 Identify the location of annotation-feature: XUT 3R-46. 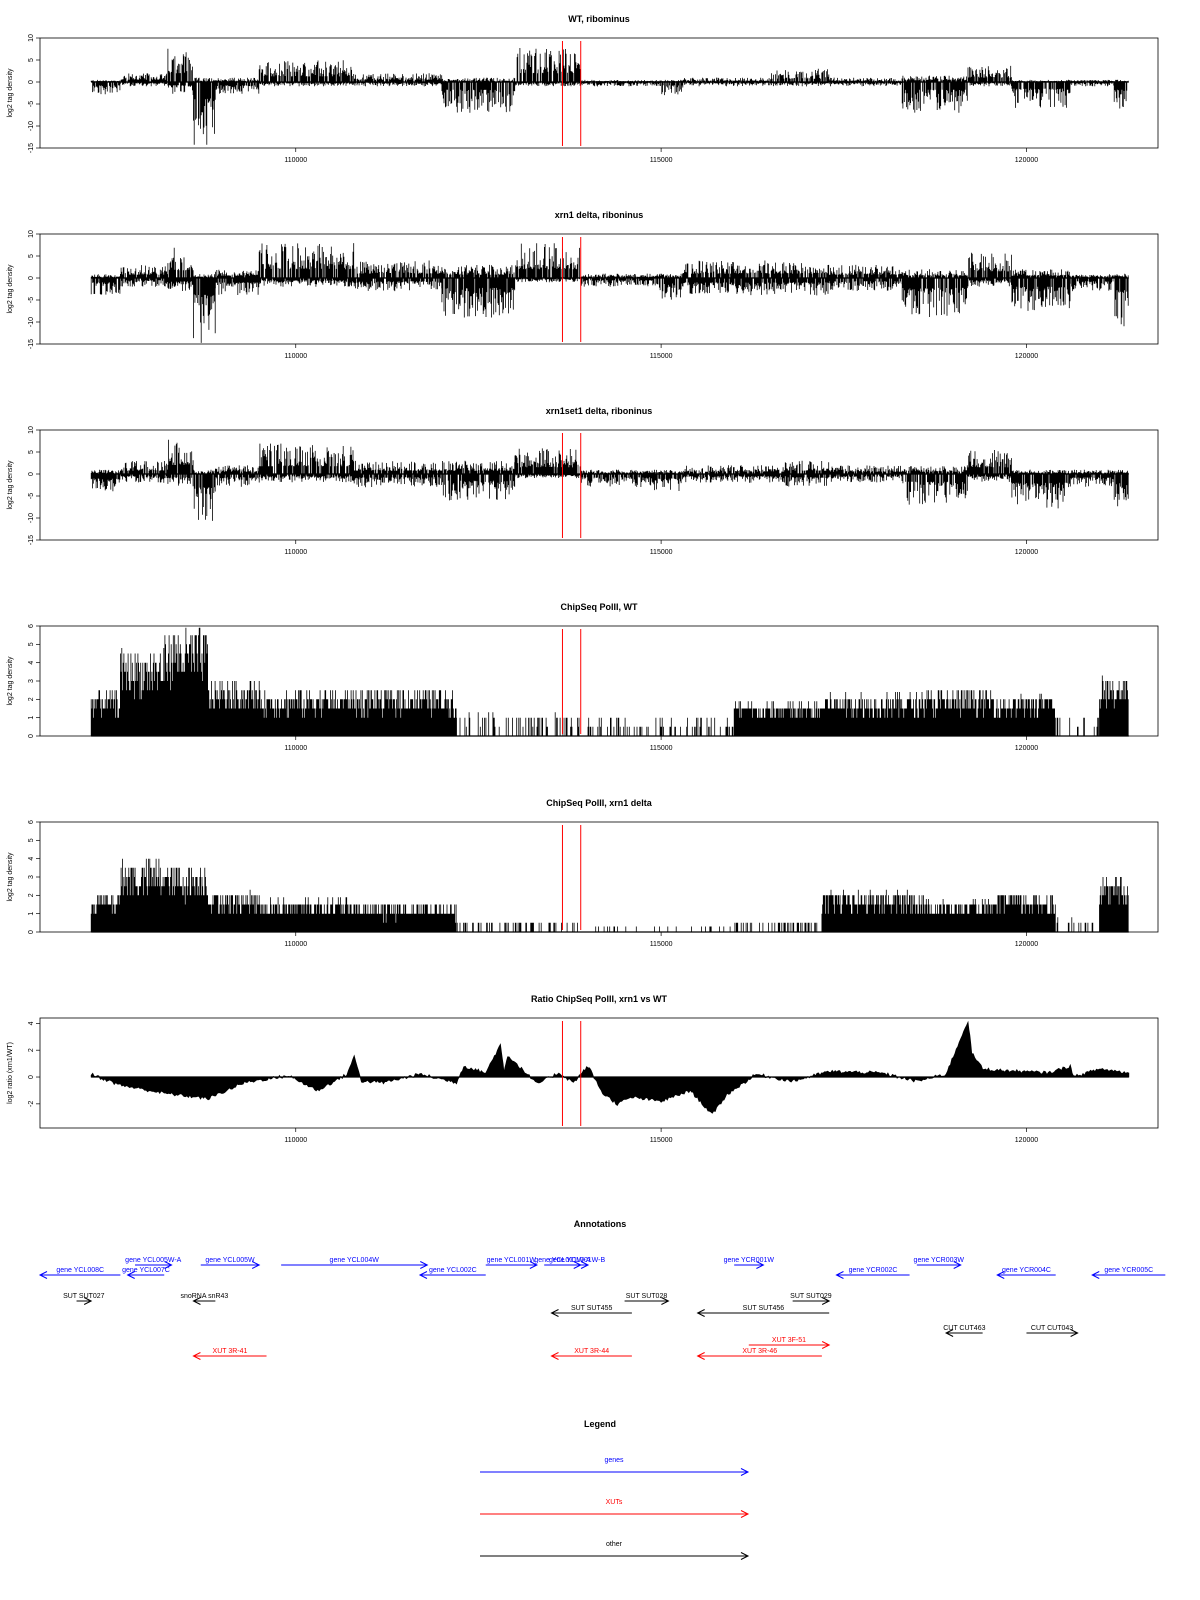
(759, 1354).